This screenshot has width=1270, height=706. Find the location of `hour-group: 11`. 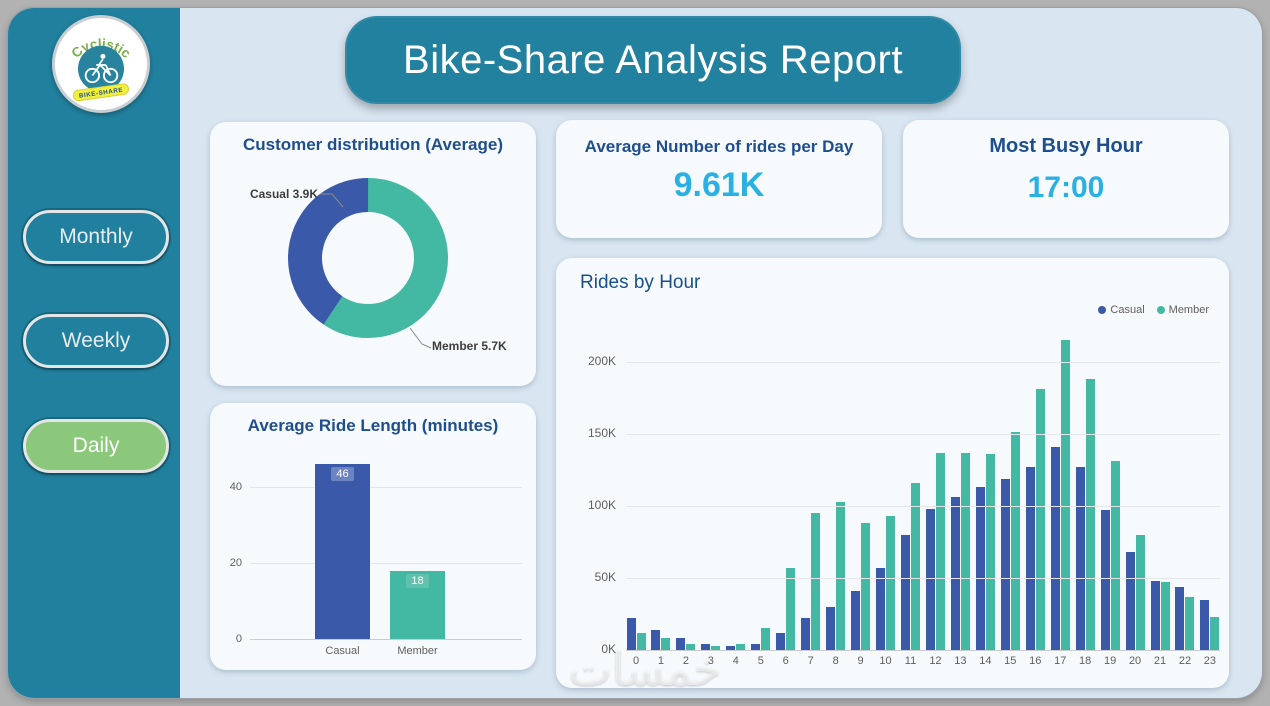

hour-group: 11 is located at coordinates (910, 489).